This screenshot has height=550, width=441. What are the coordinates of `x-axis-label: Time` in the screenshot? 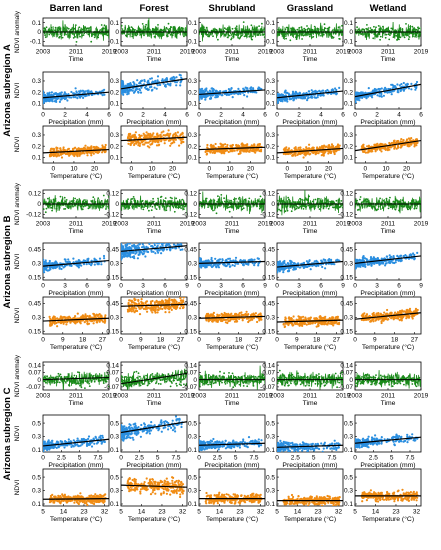 It's located at (154, 231).